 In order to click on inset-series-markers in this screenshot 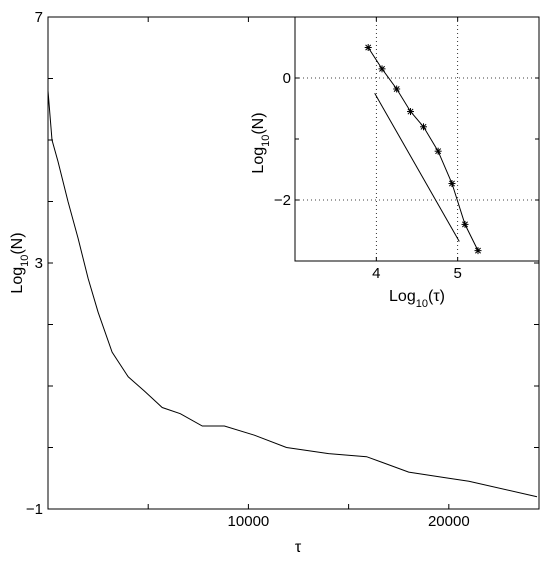, I will do `click(423, 149)`.